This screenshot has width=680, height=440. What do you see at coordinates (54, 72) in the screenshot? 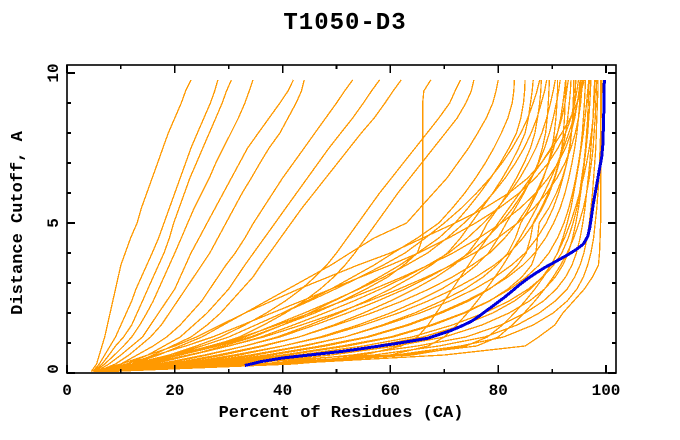
I see `y-tick-label-10: 10` at bounding box center [54, 72].